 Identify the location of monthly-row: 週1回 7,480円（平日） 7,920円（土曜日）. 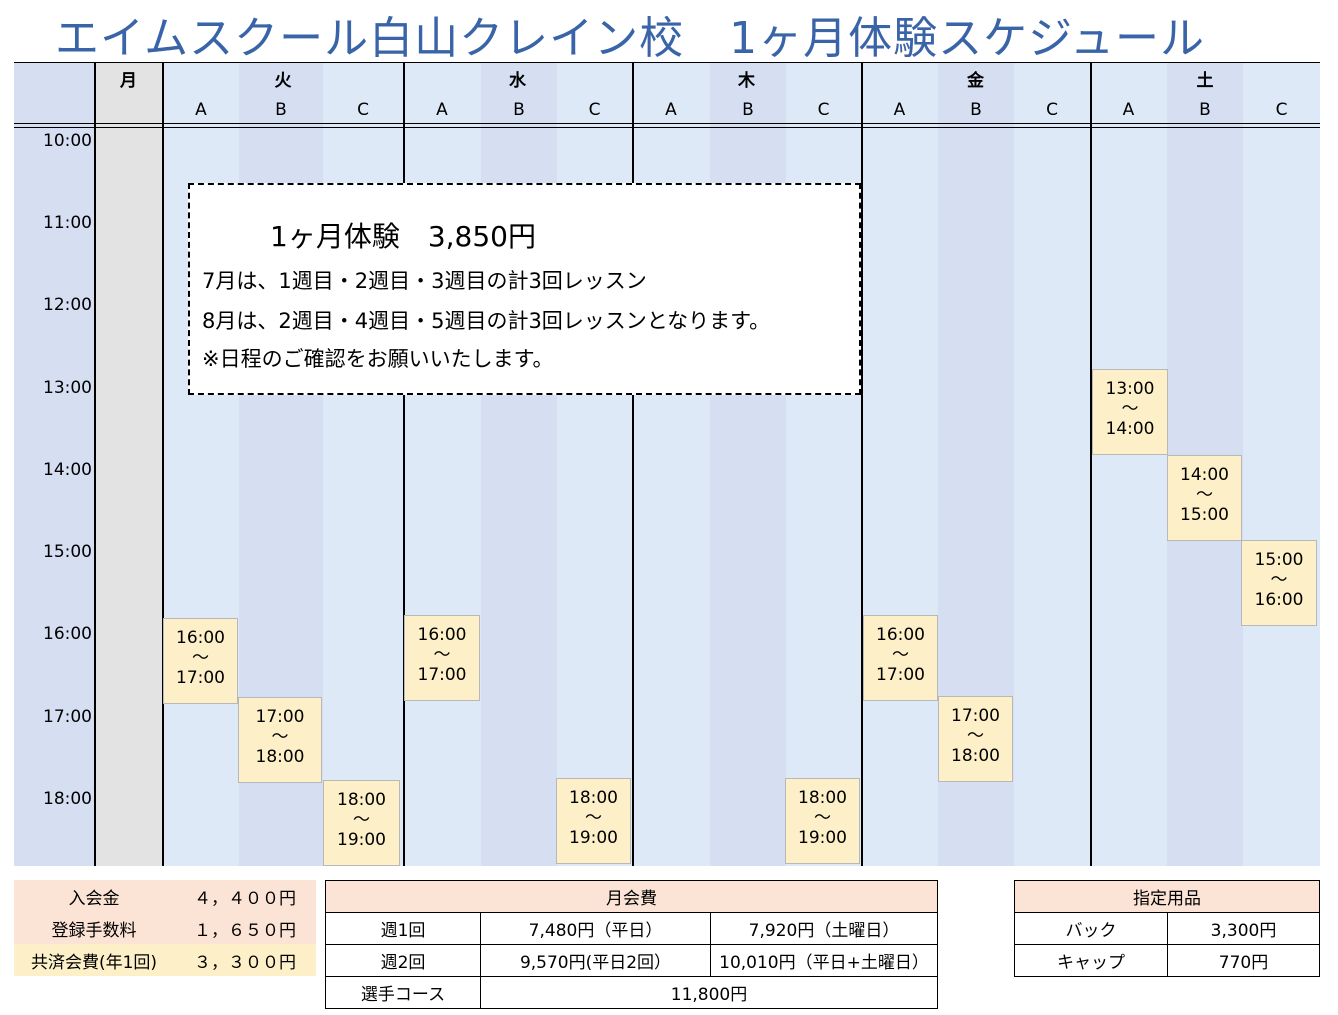
(631, 928).